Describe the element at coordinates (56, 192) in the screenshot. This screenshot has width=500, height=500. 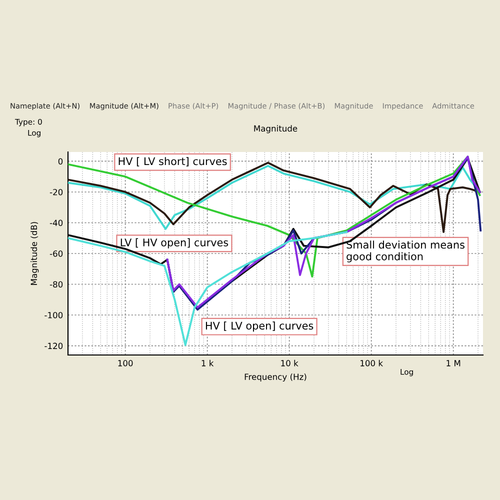
I see `y-tick-label: -20` at that location.